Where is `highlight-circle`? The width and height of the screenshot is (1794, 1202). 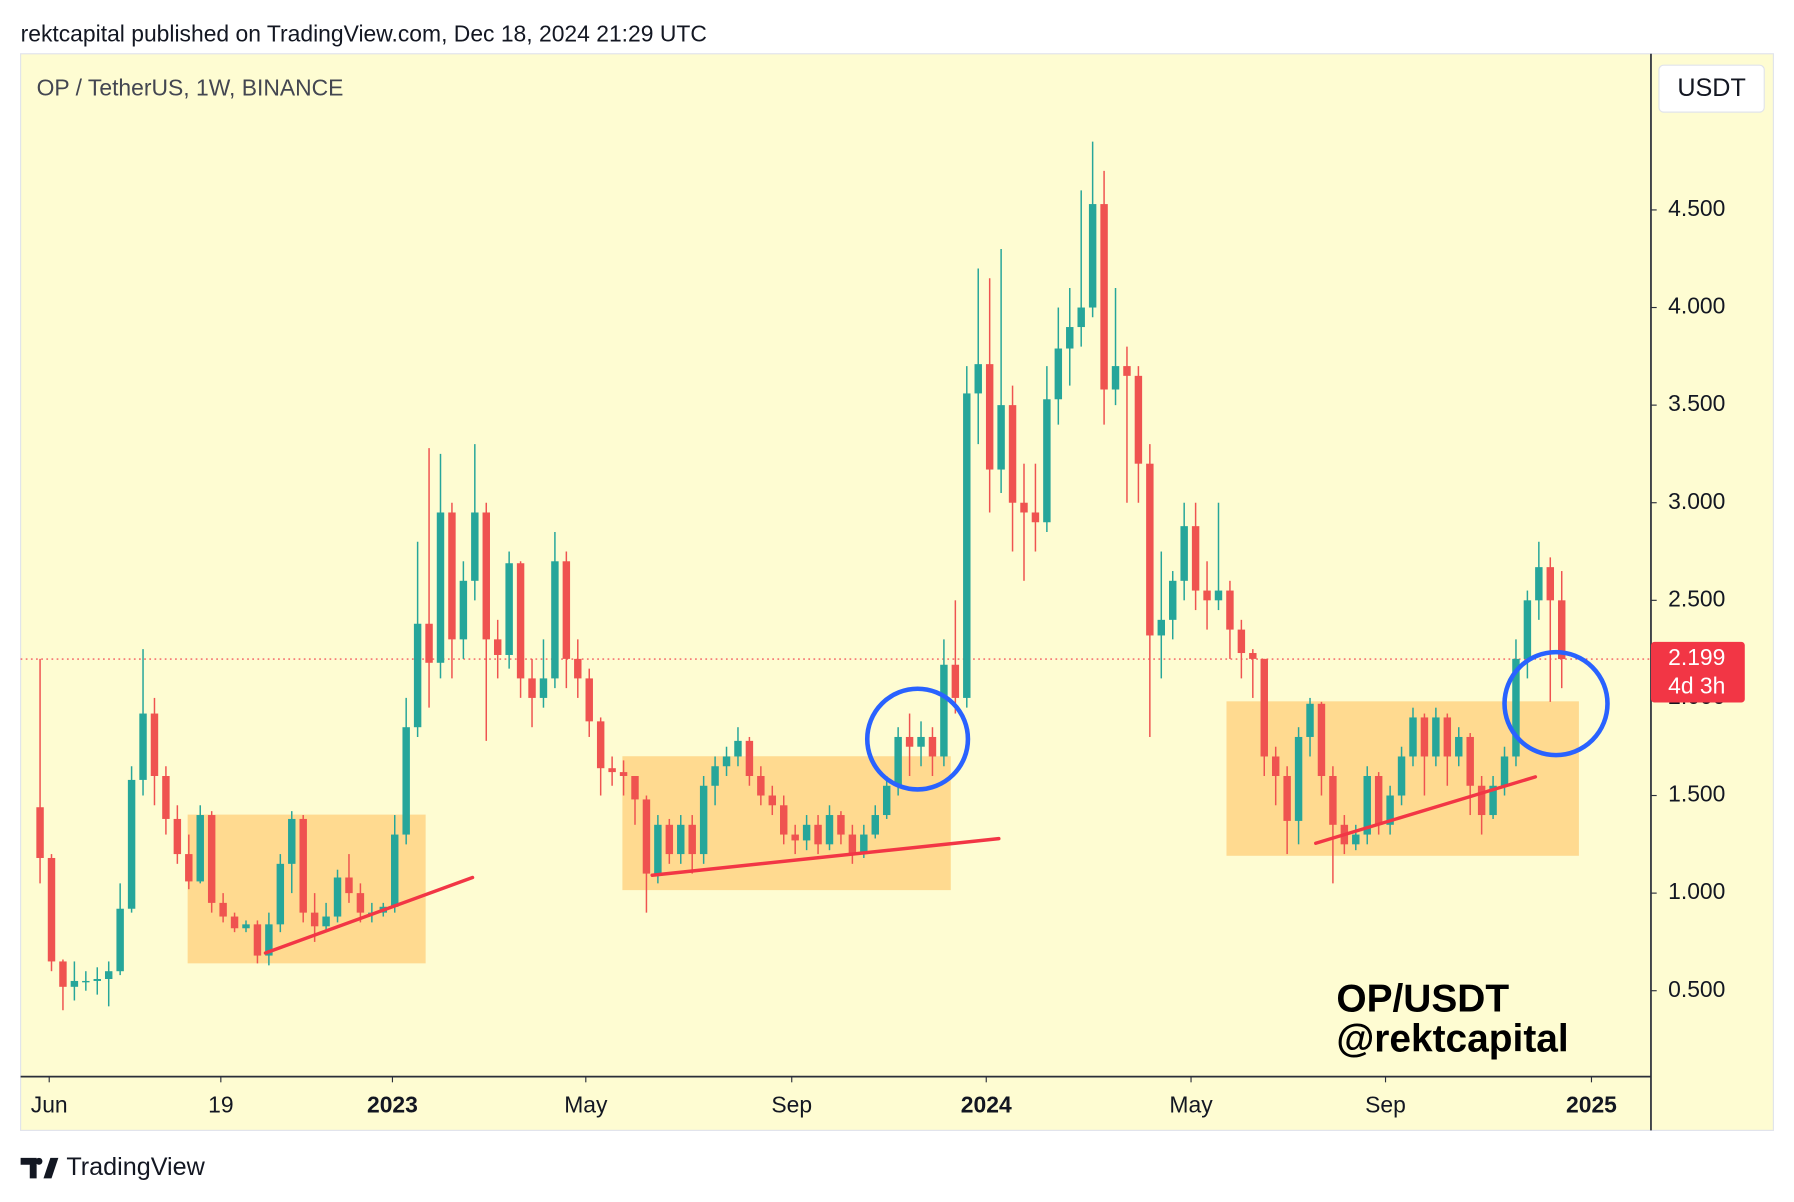
highlight-circle is located at coordinates (917, 739).